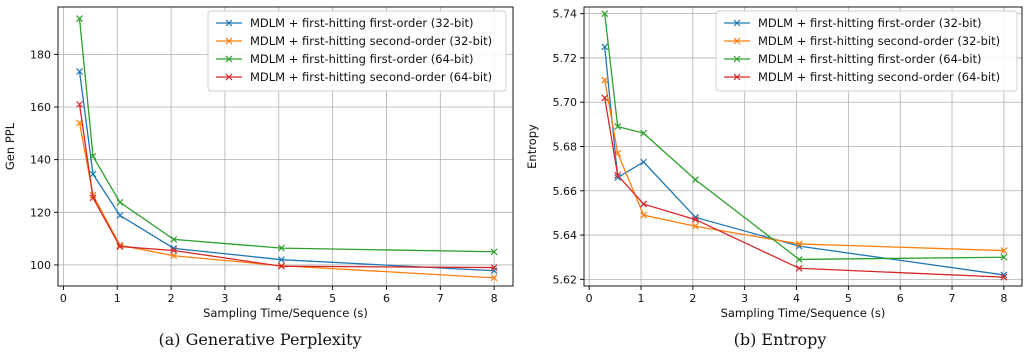  I want to click on y-tick-label: 5.70, so click(565, 102).